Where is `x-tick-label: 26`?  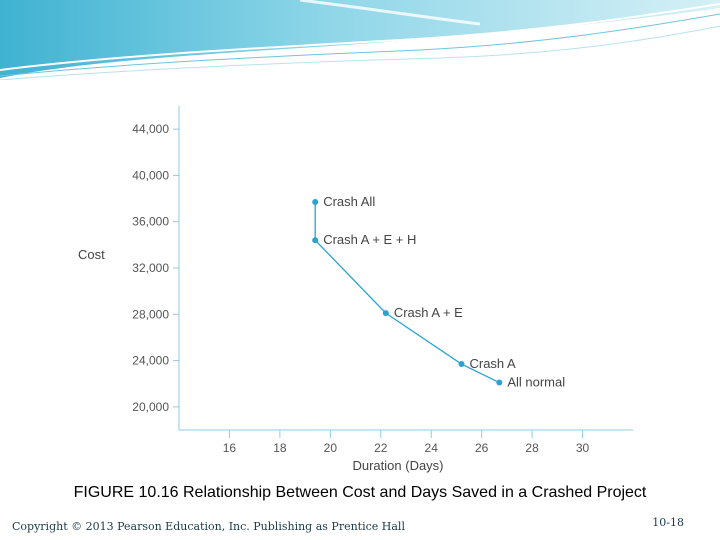 x-tick-label: 26 is located at coordinates (482, 448).